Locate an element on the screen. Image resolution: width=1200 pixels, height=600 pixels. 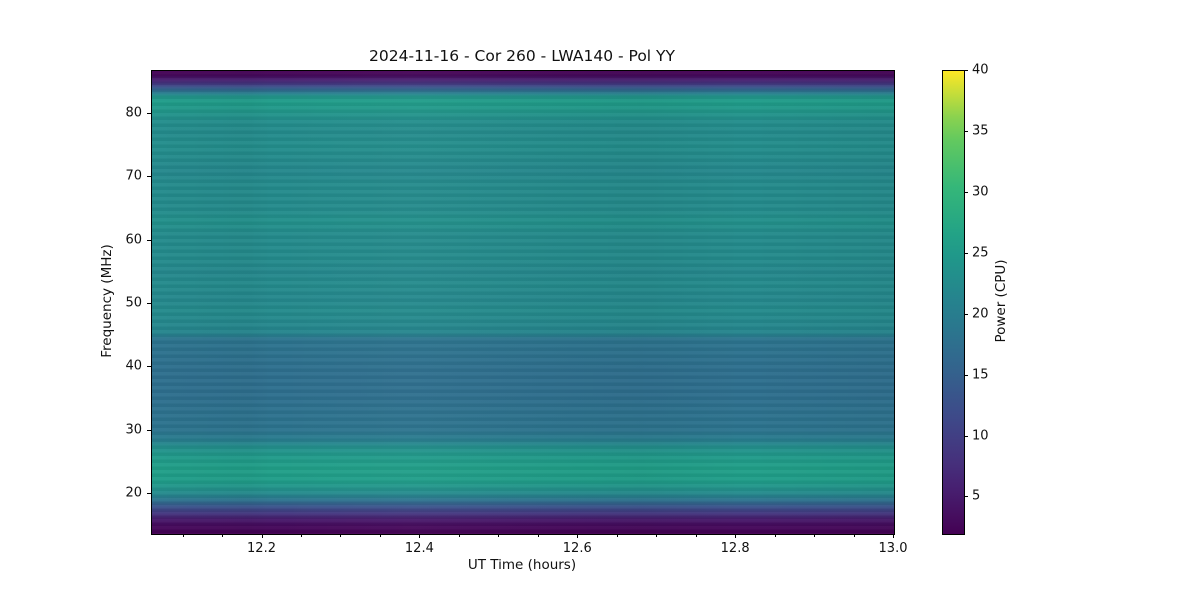
y-tick-label: 30 is located at coordinates (133, 430).